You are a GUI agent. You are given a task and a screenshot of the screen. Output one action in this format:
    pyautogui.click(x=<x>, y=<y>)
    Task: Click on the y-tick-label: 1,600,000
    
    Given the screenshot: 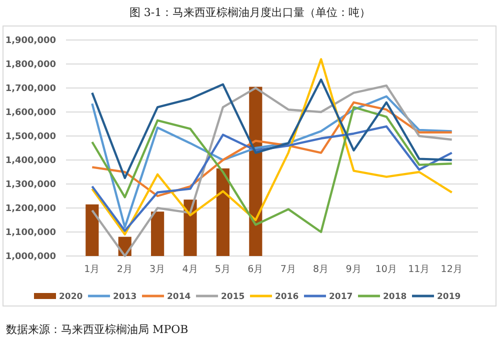 What is the action you would take?
    pyautogui.click(x=30, y=113)
    